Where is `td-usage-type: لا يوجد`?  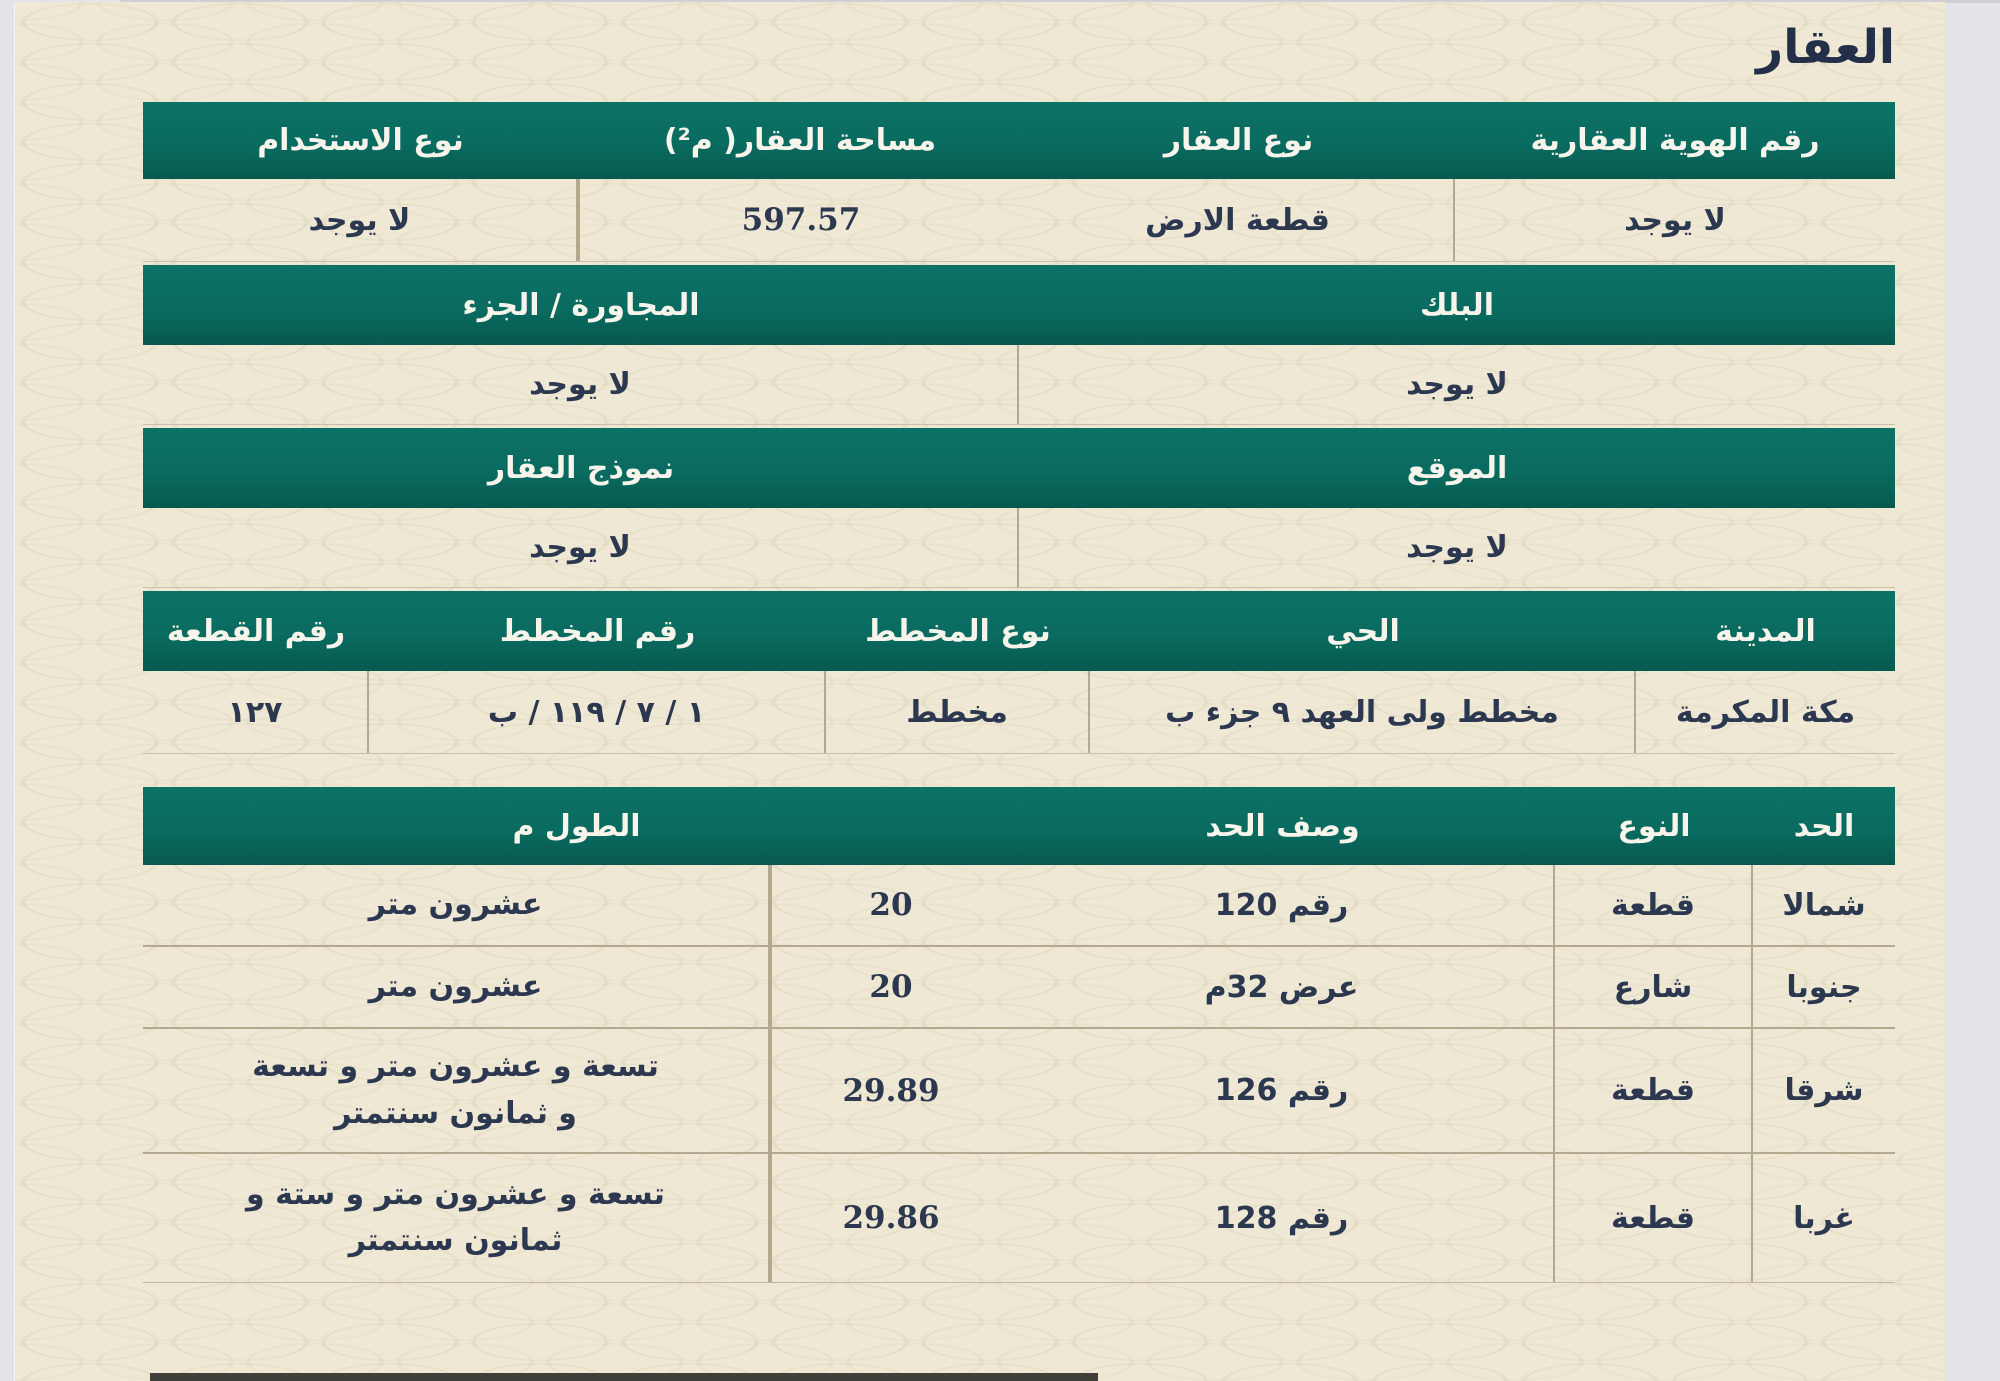
td-usage-type: لا يوجد is located at coordinates (360, 220).